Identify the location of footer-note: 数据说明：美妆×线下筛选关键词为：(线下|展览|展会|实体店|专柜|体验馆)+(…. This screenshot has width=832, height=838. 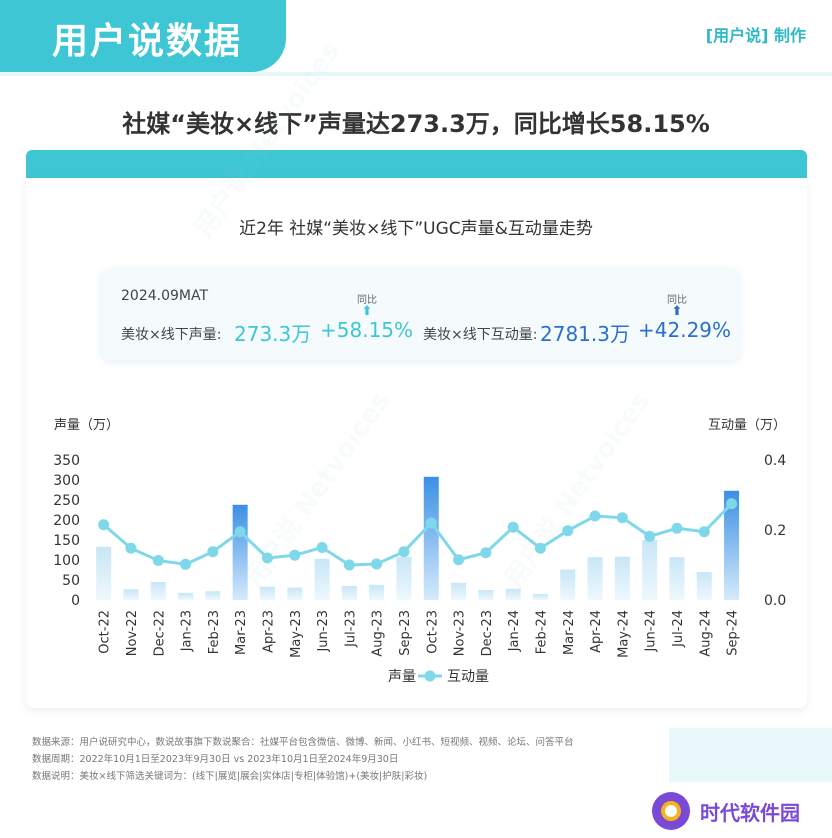
(230, 776).